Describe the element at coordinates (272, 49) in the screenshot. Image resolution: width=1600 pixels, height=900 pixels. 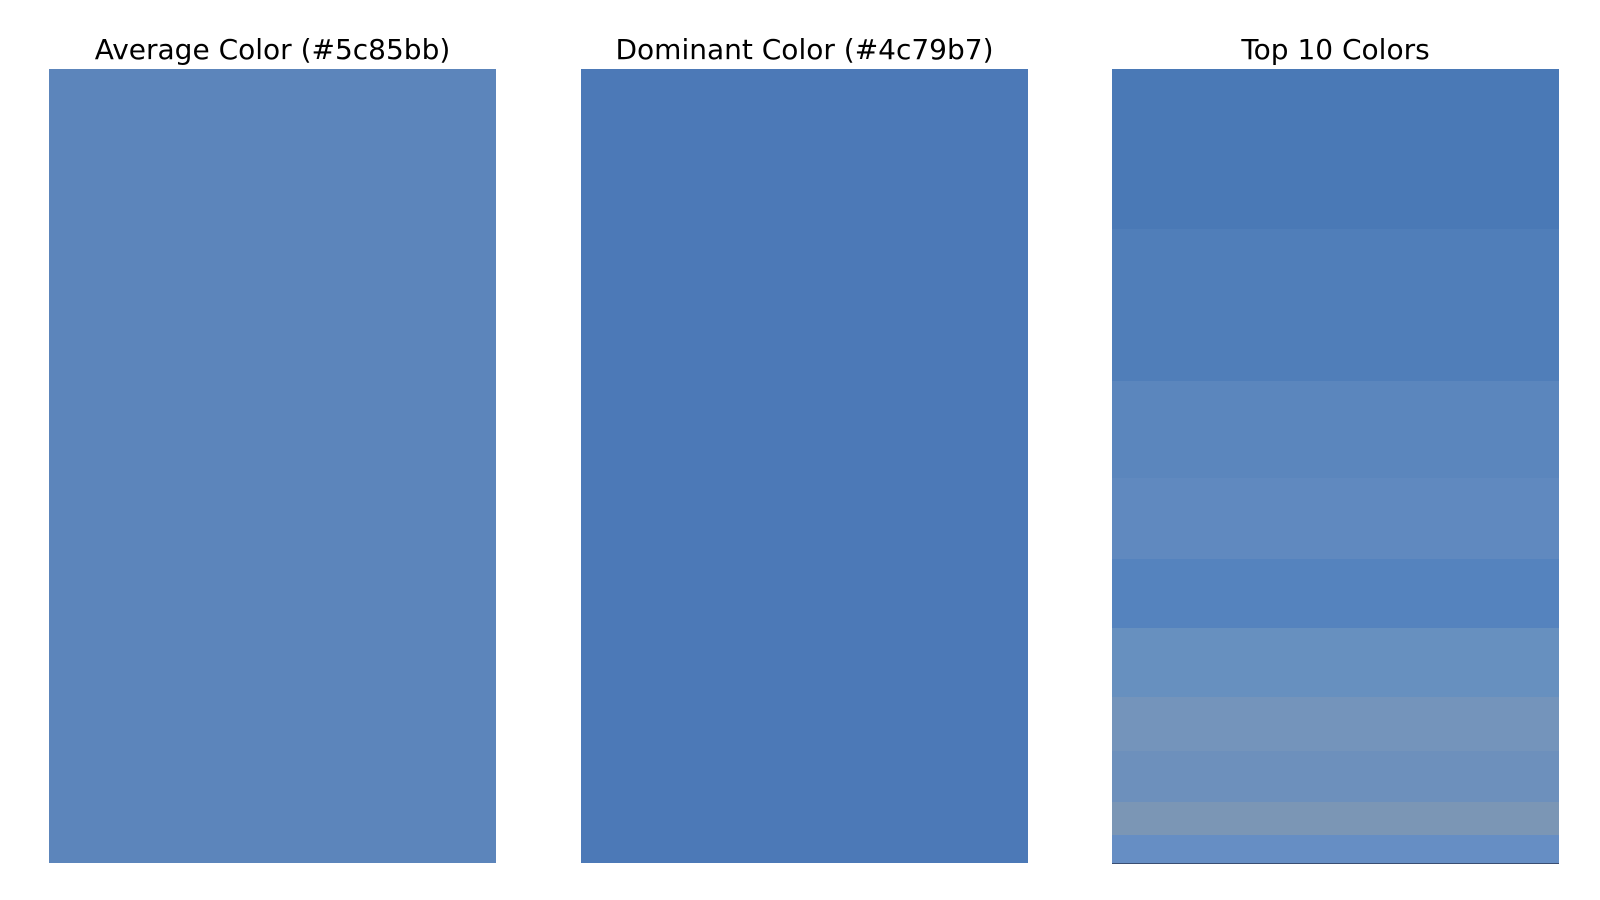
I see `average-color-title: Average Color (#5c85bb)` at that location.